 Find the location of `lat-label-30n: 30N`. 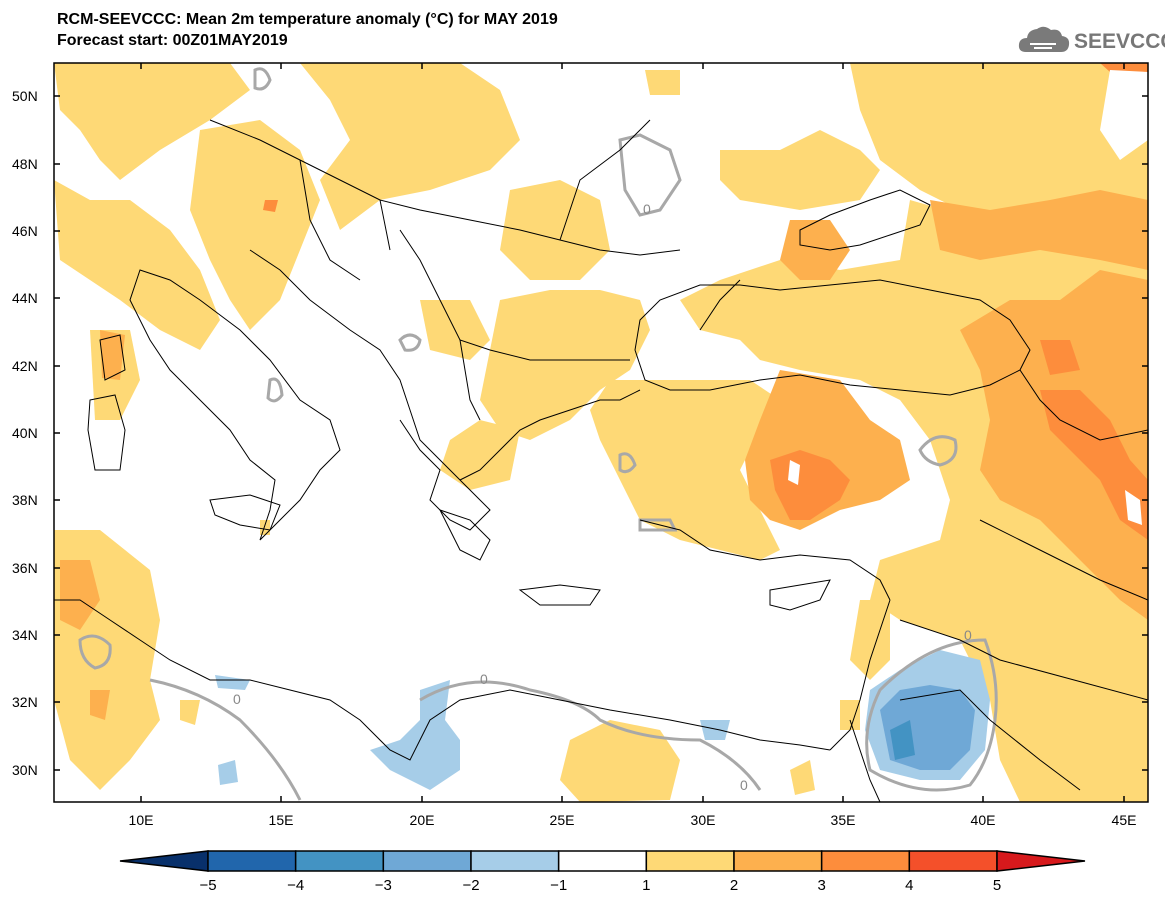

lat-label-30n: 30N is located at coordinates (25, 770).